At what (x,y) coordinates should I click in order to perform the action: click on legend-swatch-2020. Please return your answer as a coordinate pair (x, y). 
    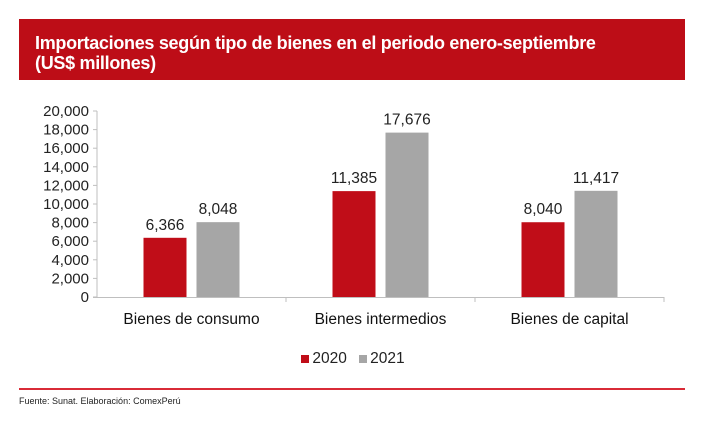
    Looking at the image, I should click on (305, 359).